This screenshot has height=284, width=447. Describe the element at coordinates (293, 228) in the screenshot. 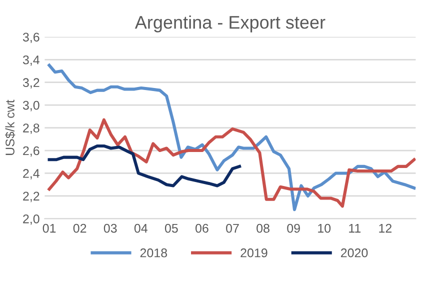

I see `x-tick-label: 09` at that location.